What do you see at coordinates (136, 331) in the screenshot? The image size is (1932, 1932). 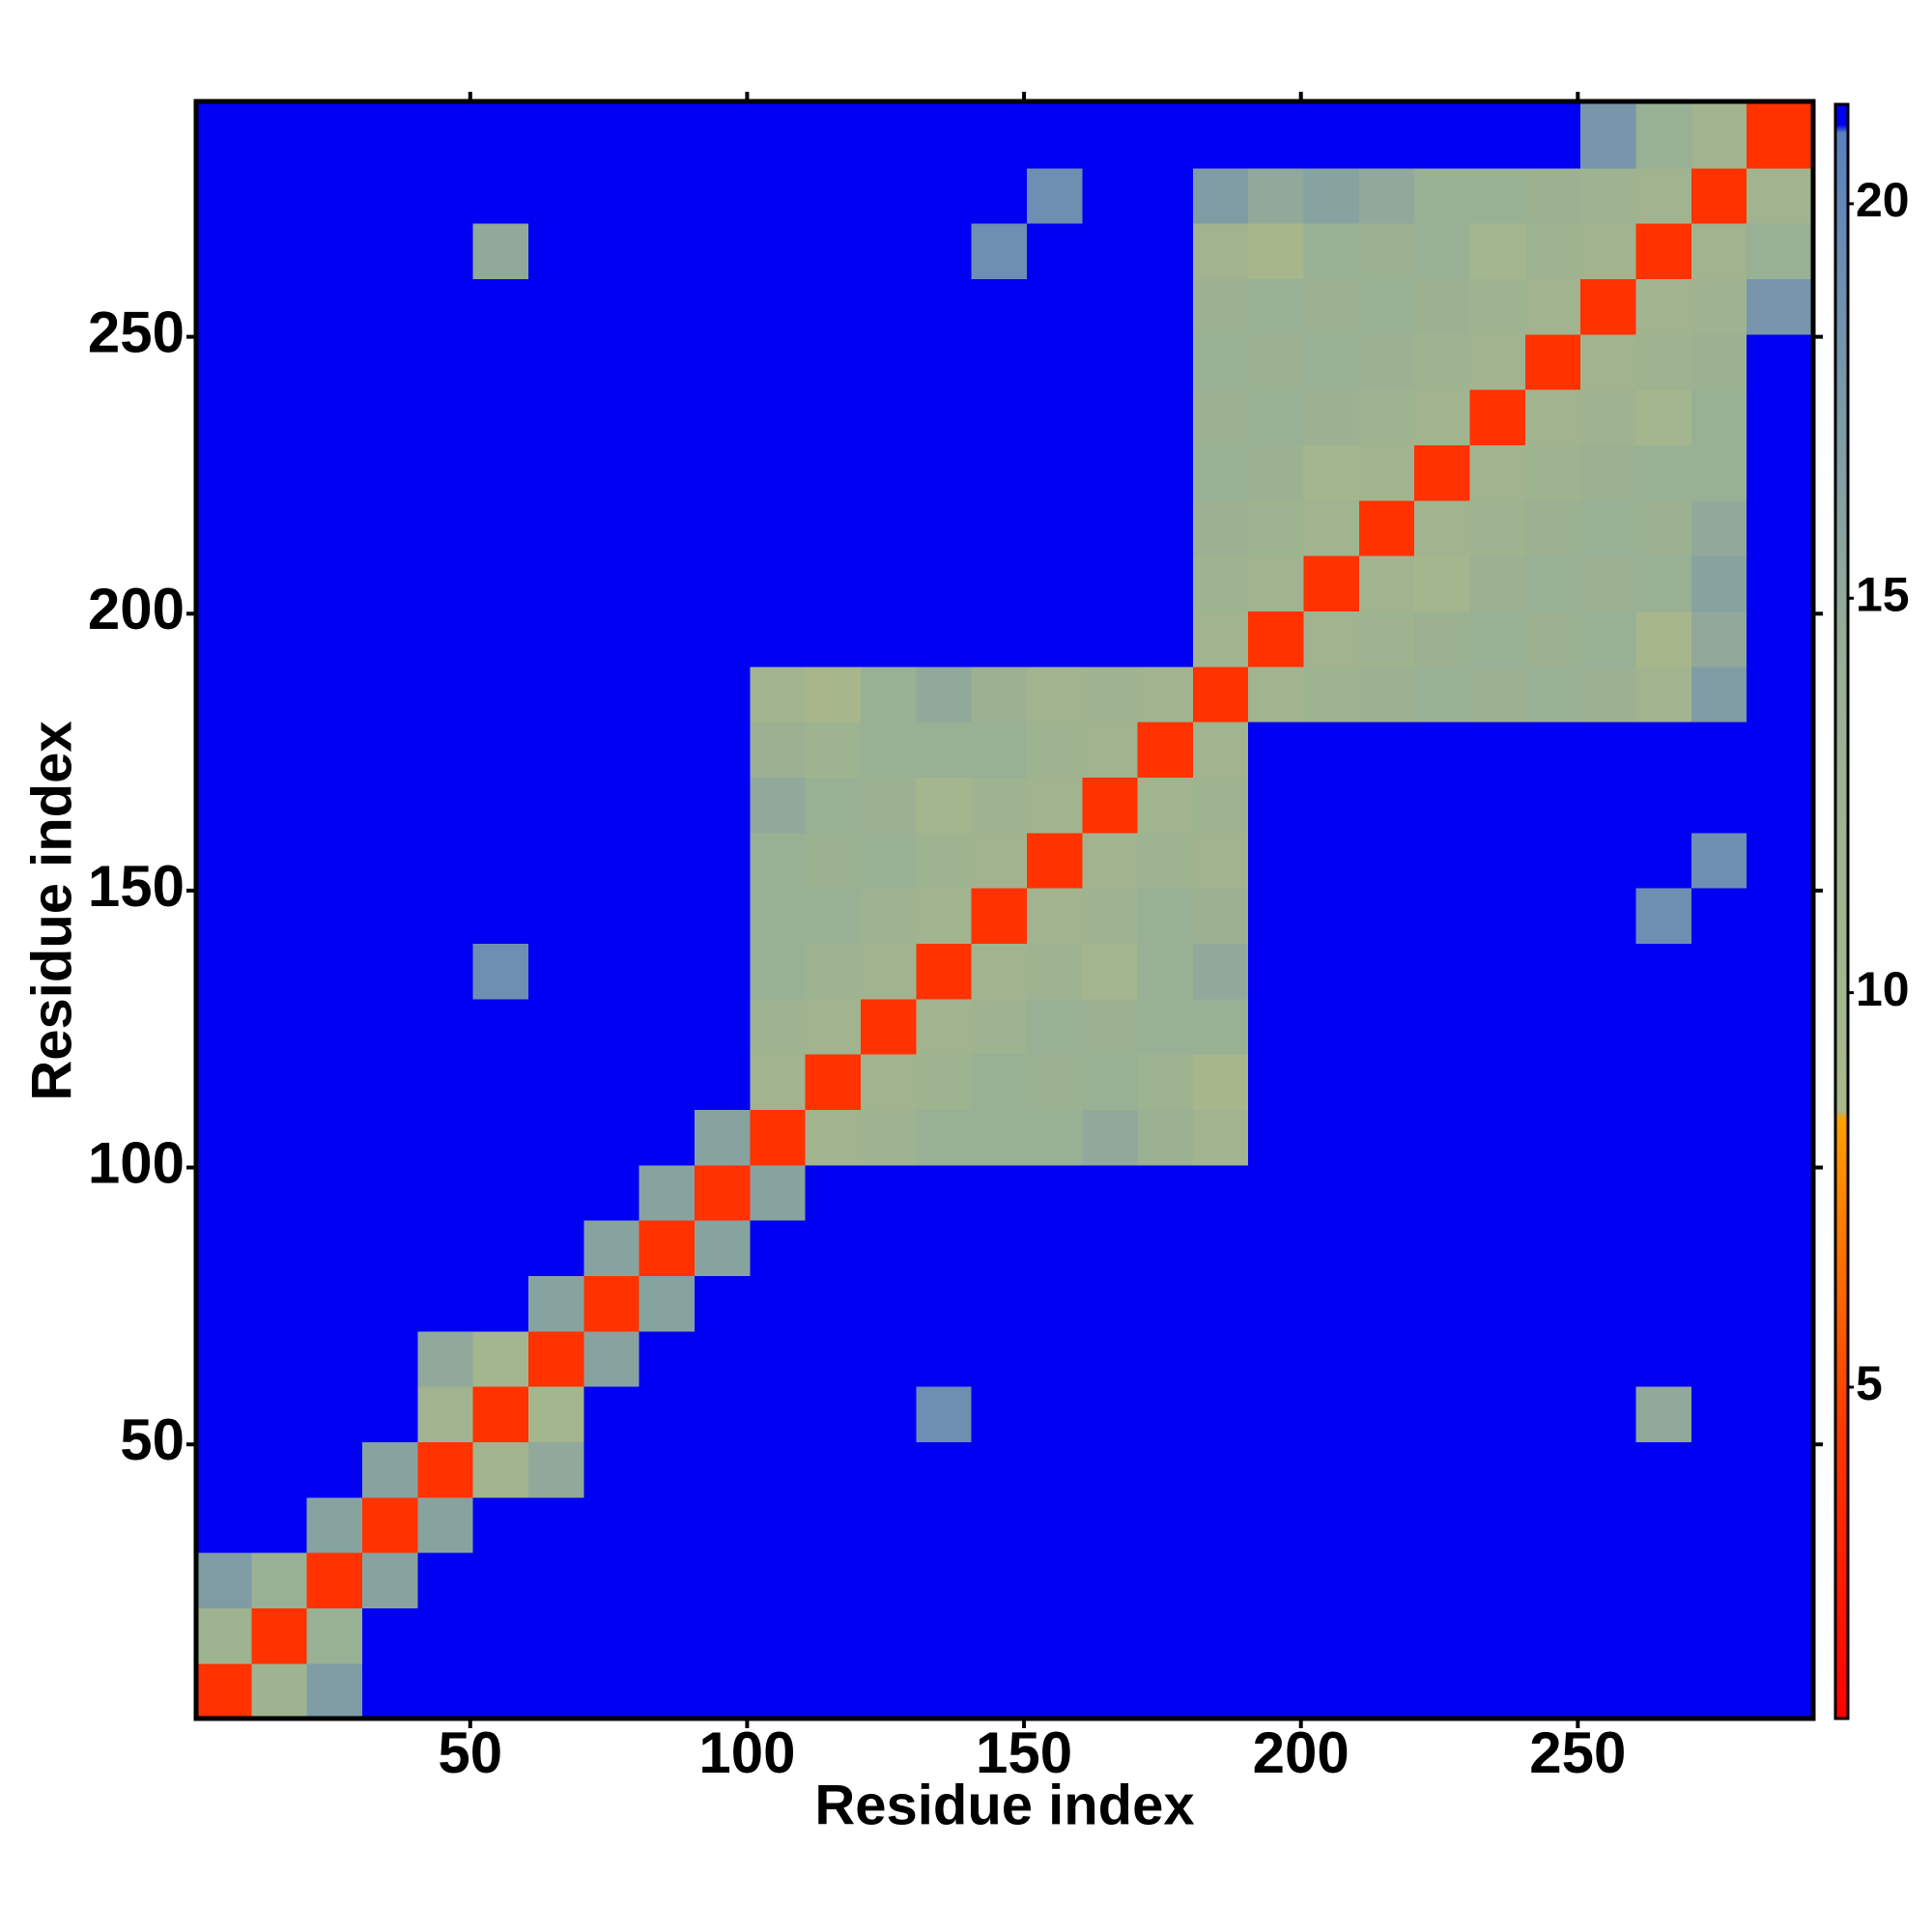 I see `y-tick-label: 250` at bounding box center [136, 331].